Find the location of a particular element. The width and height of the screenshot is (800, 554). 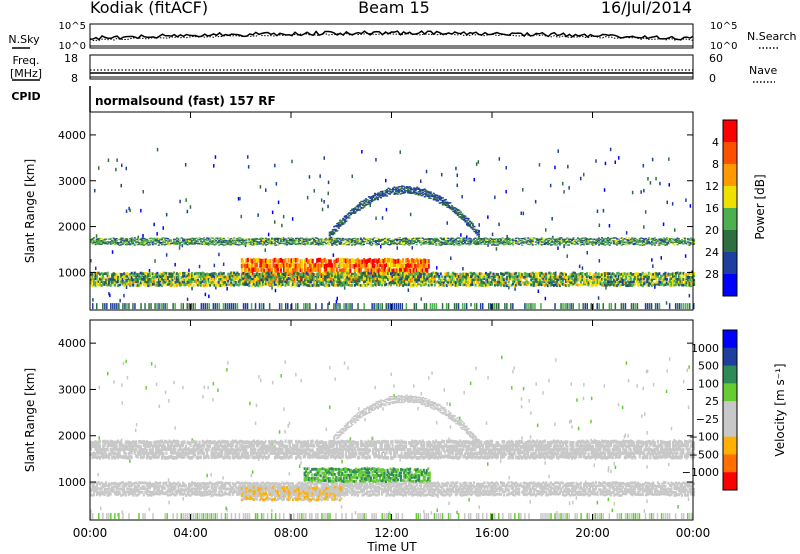

nave-tick-top: 60 is located at coordinates (716, 58).